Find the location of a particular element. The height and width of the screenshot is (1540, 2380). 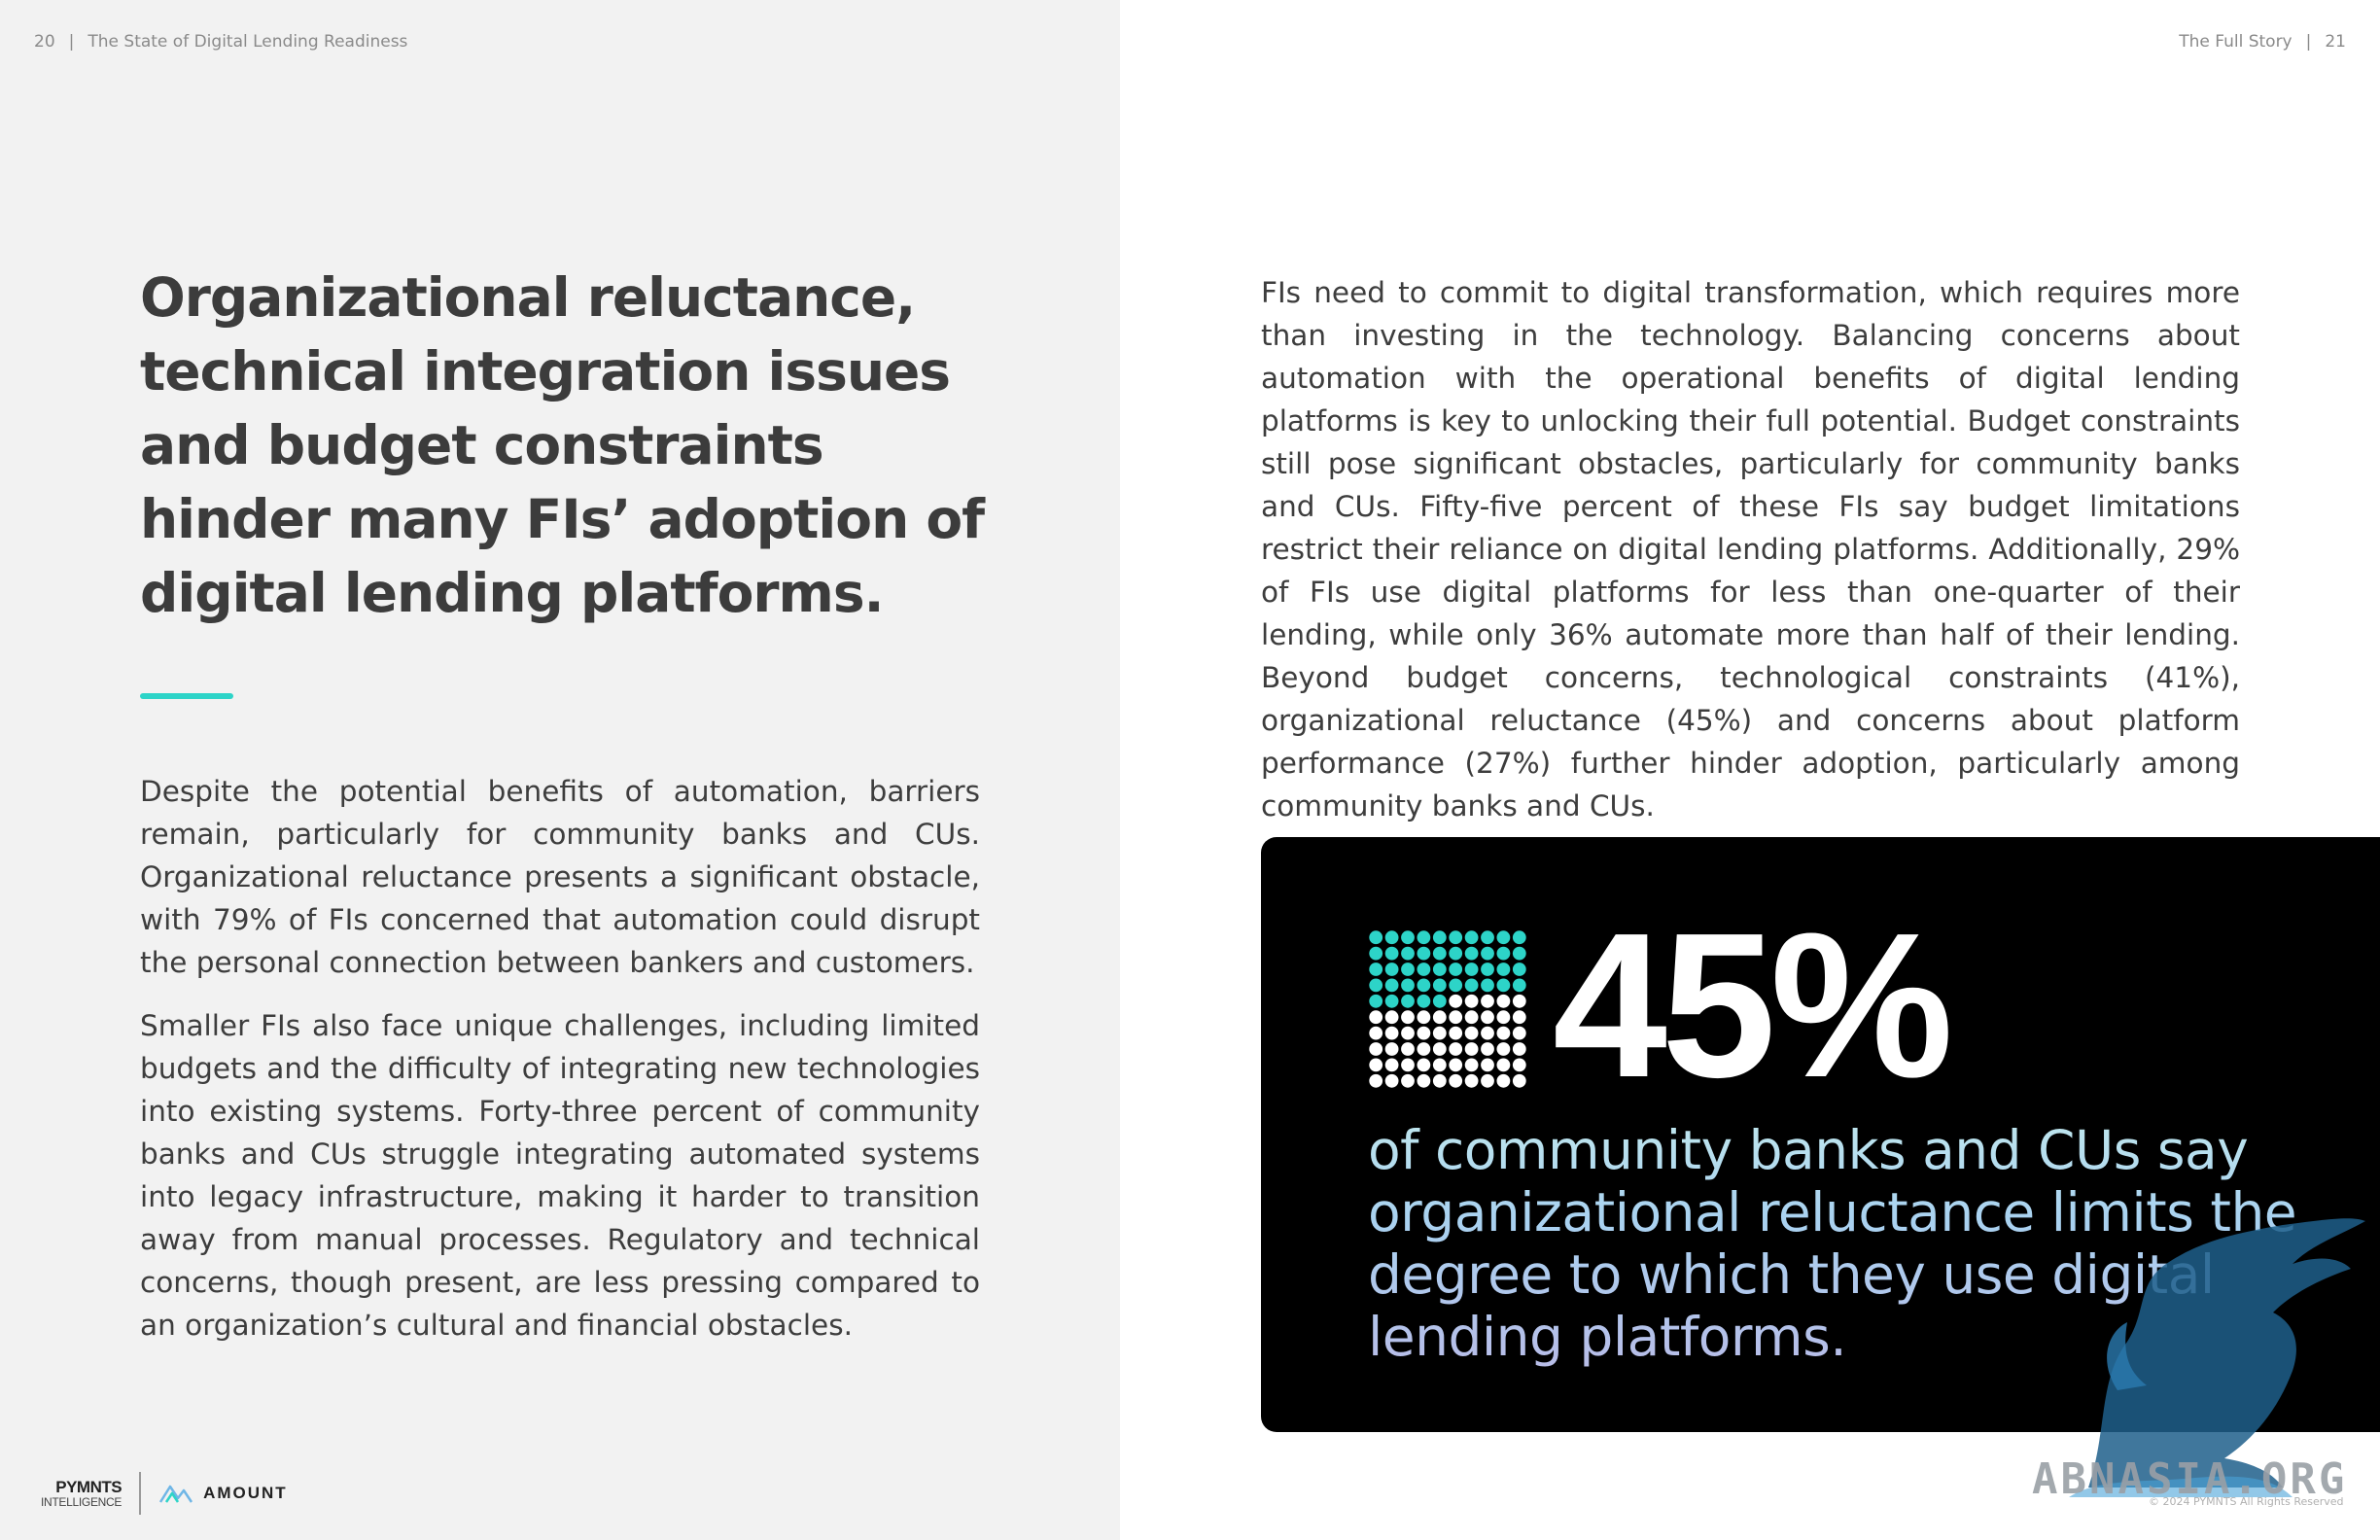

amount-mountain-icon is located at coordinates (176, 1494).